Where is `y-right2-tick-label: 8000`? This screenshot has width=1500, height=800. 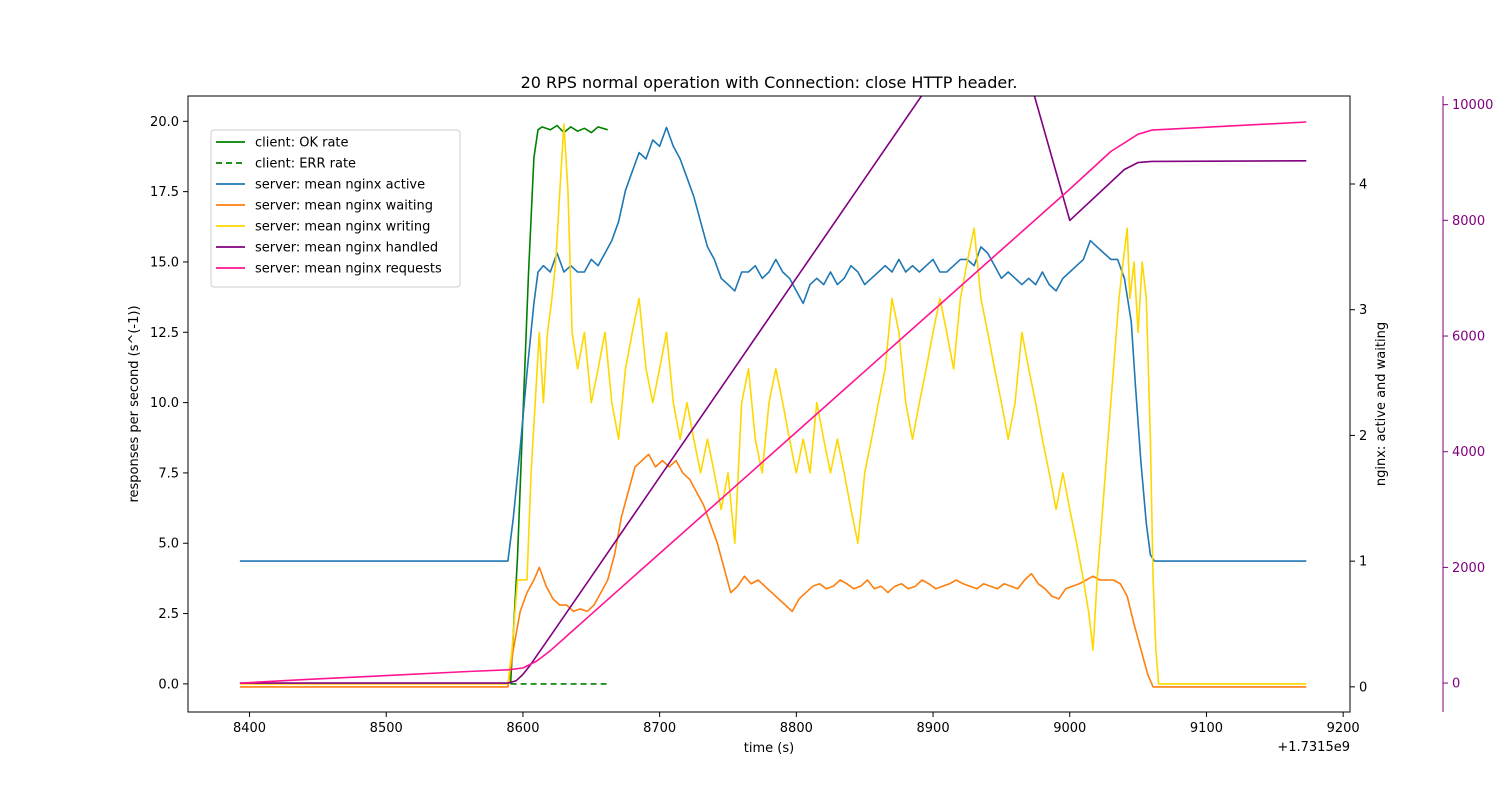 y-right2-tick-label: 8000 is located at coordinates (1468, 221).